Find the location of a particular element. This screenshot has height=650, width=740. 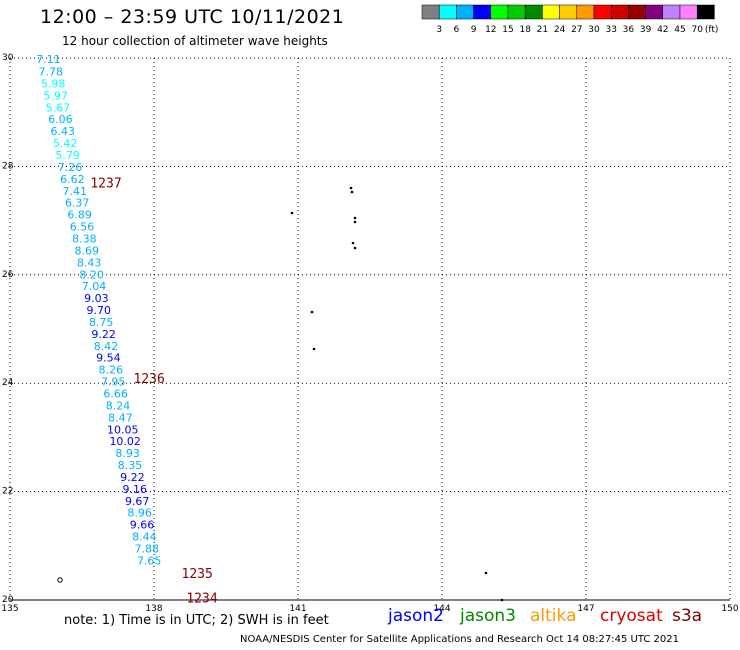

x-tick-label: 141 is located at coordinates (297, 609).